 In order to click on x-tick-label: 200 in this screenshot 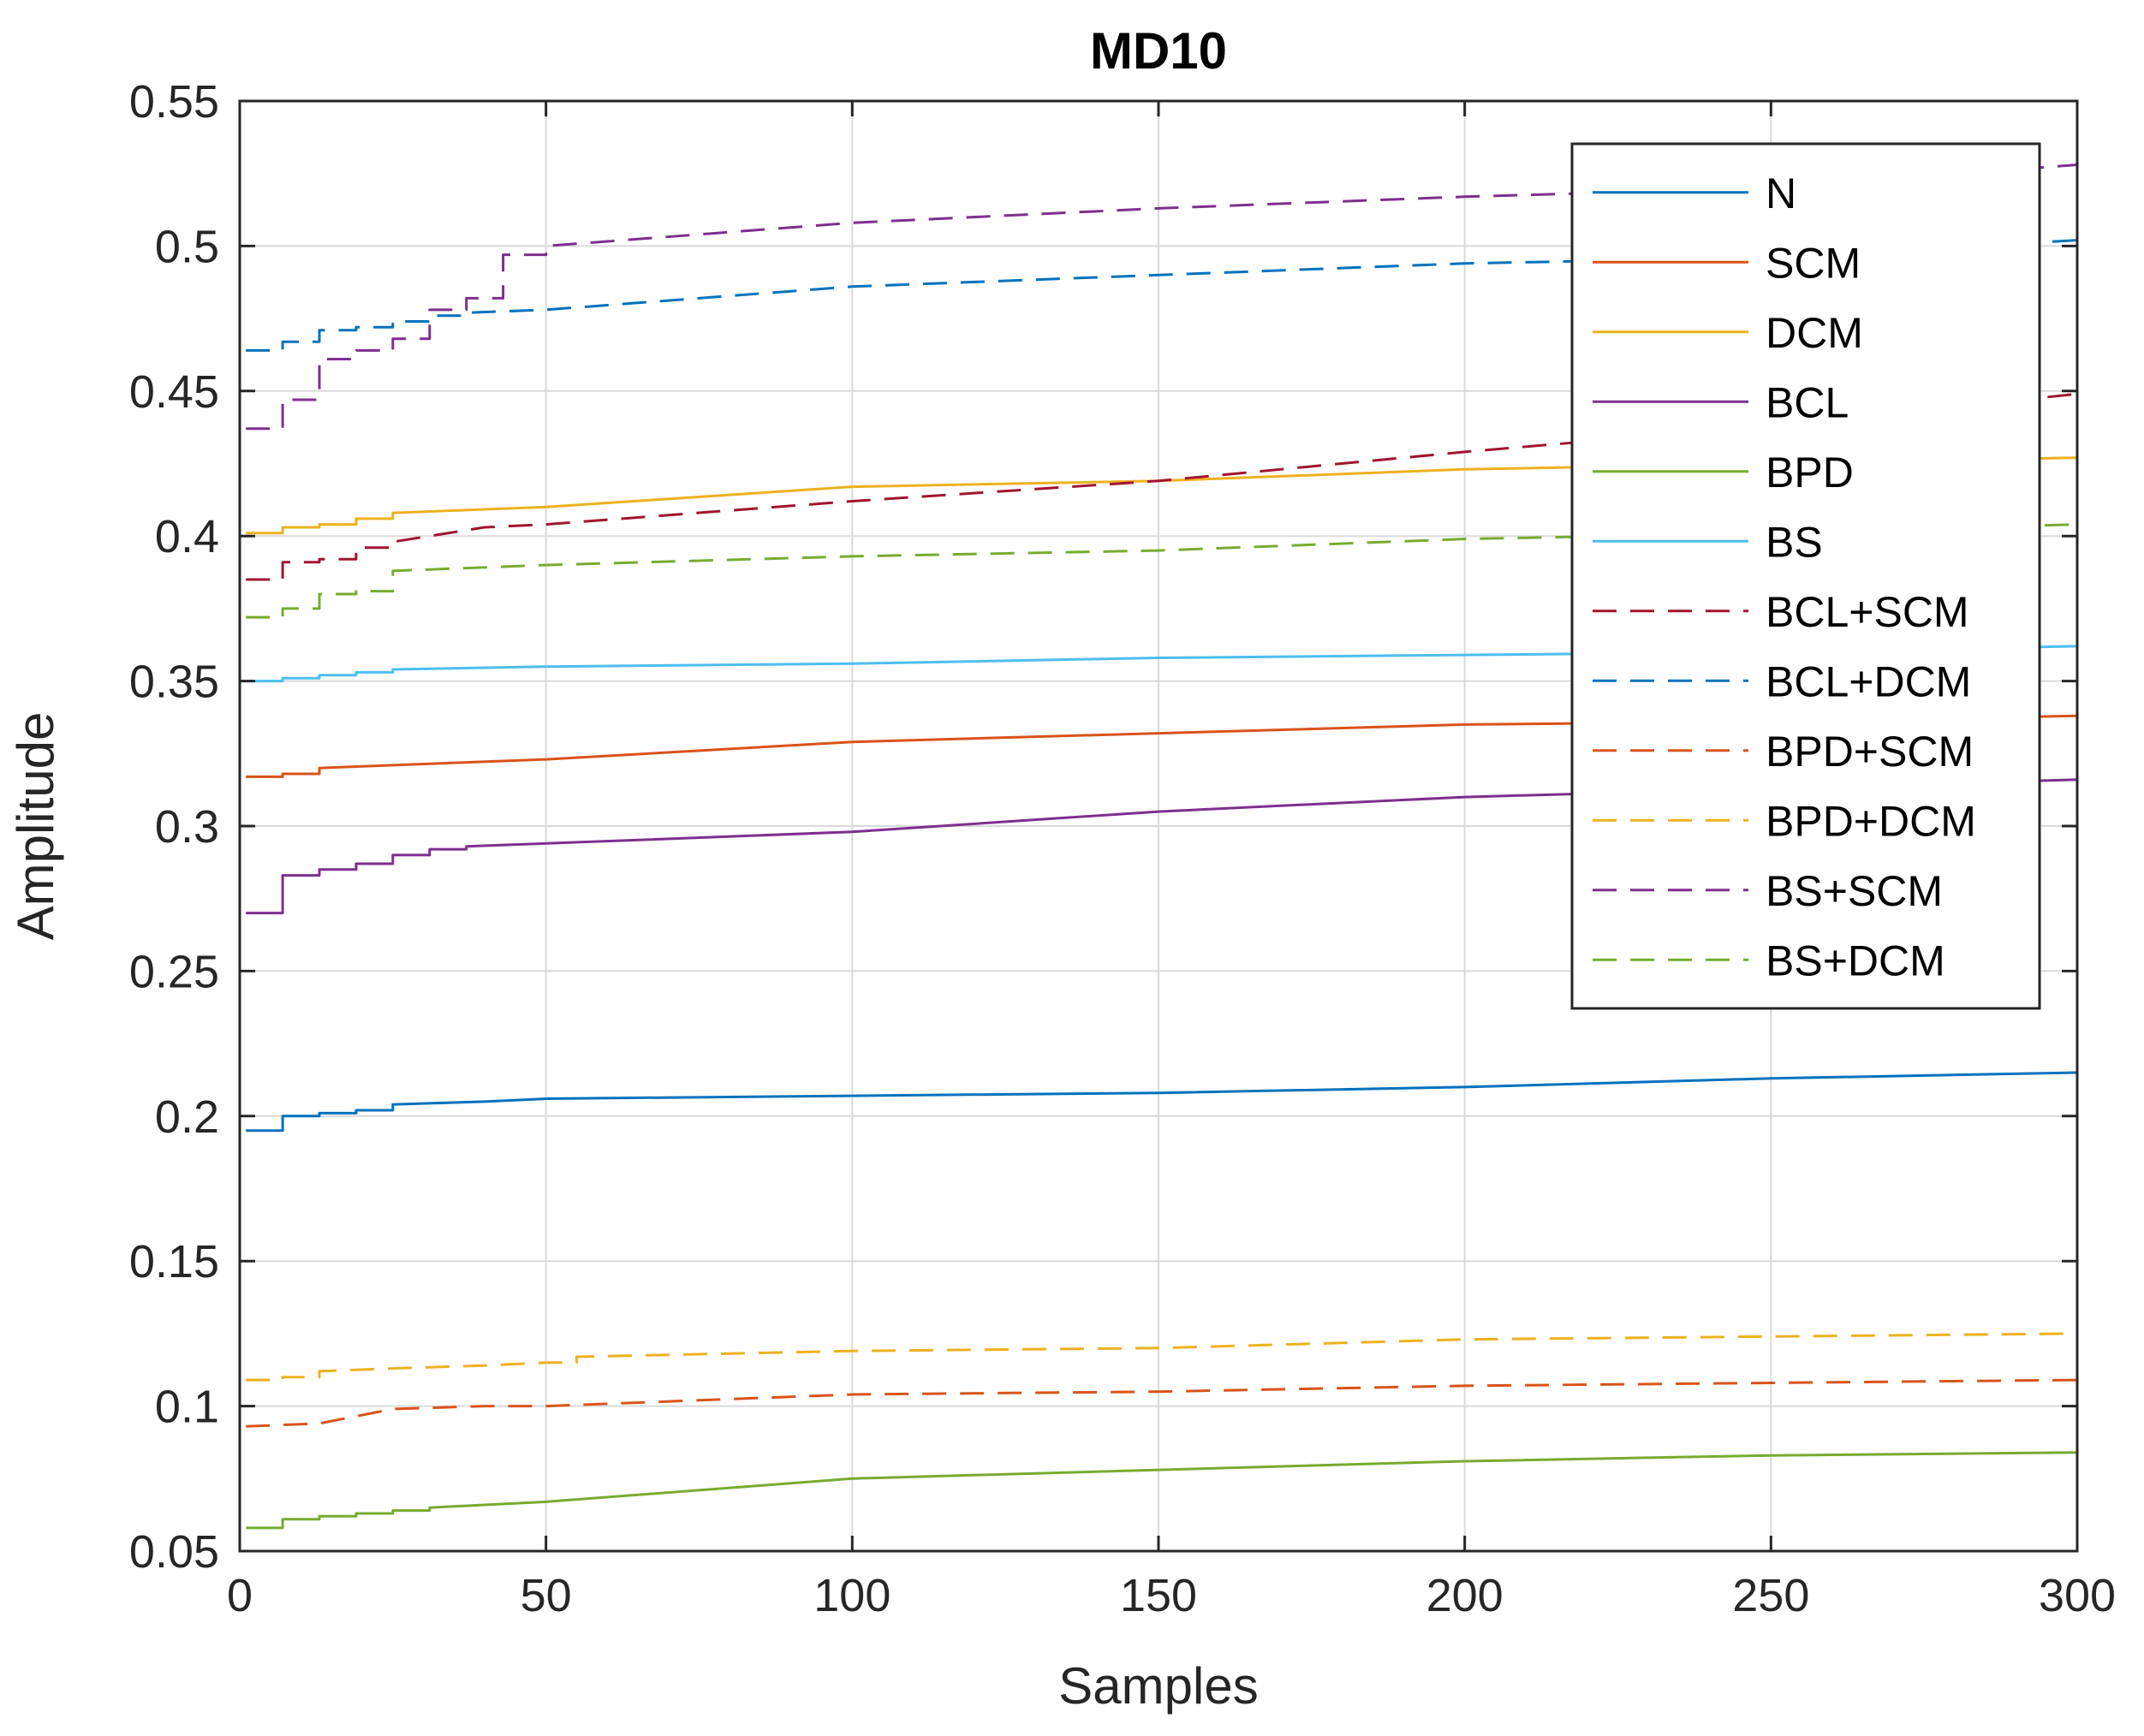, I will do `click(1465, 1596)`.